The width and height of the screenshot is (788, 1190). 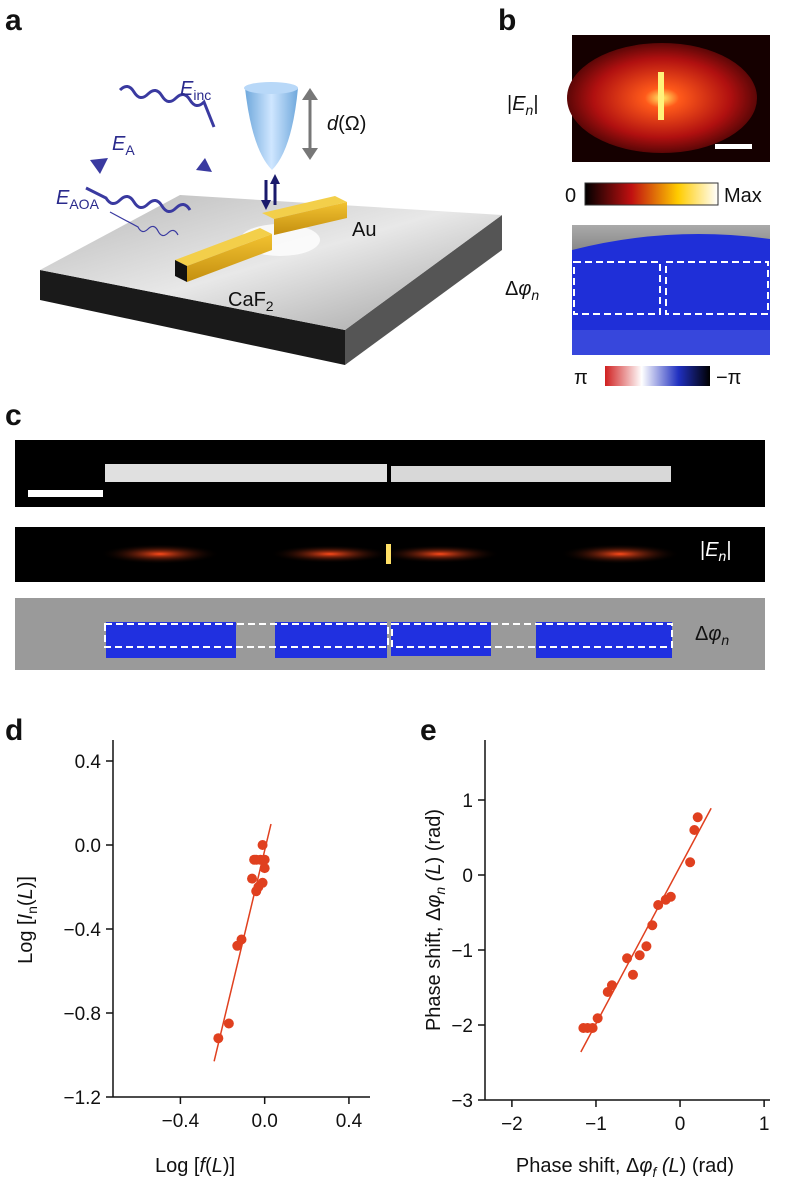 I want to click on y-tick-label: −0.8, so click(x=82, y=1014).